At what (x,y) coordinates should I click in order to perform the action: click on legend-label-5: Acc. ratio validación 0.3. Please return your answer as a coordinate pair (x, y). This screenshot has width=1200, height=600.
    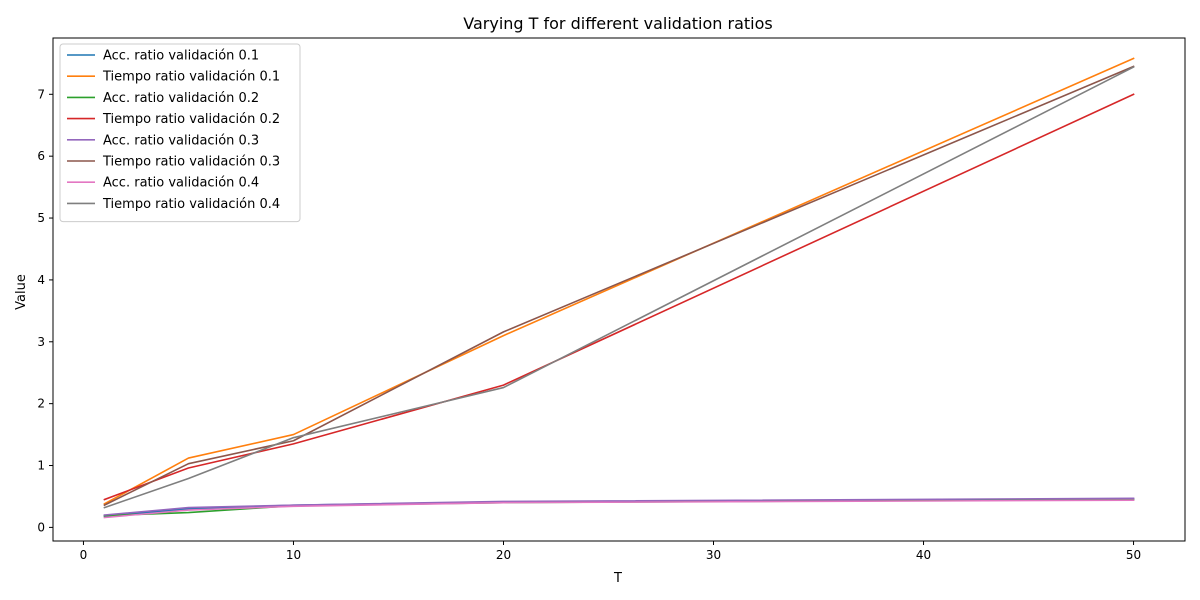
    Looking at the image, I should click on (181, 140).